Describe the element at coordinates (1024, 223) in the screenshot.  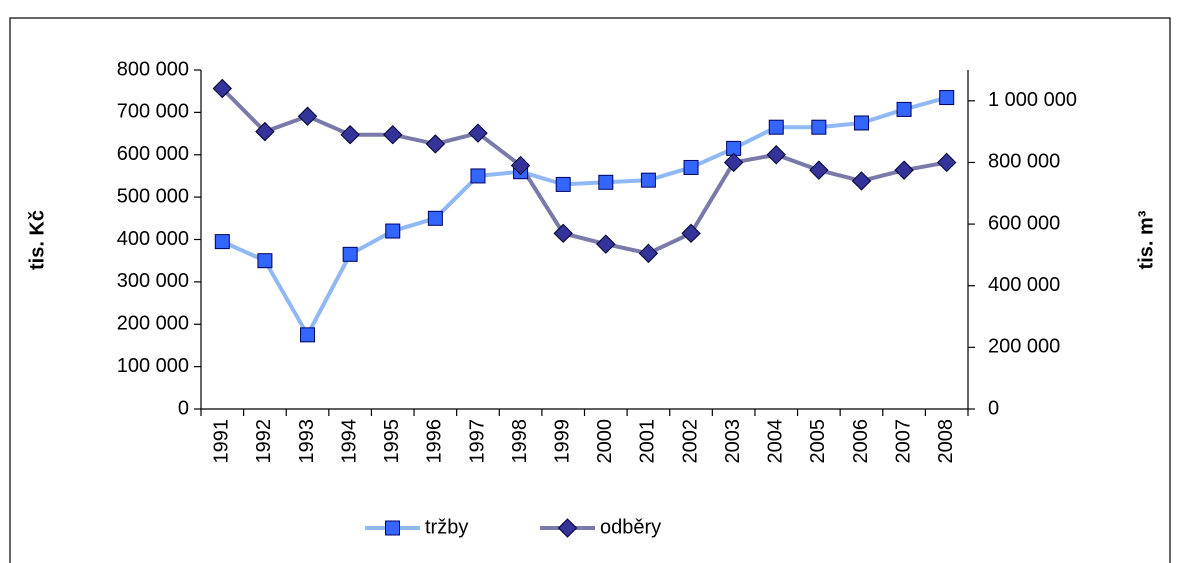
I see `y2-tick-label: 600 000` at that location.